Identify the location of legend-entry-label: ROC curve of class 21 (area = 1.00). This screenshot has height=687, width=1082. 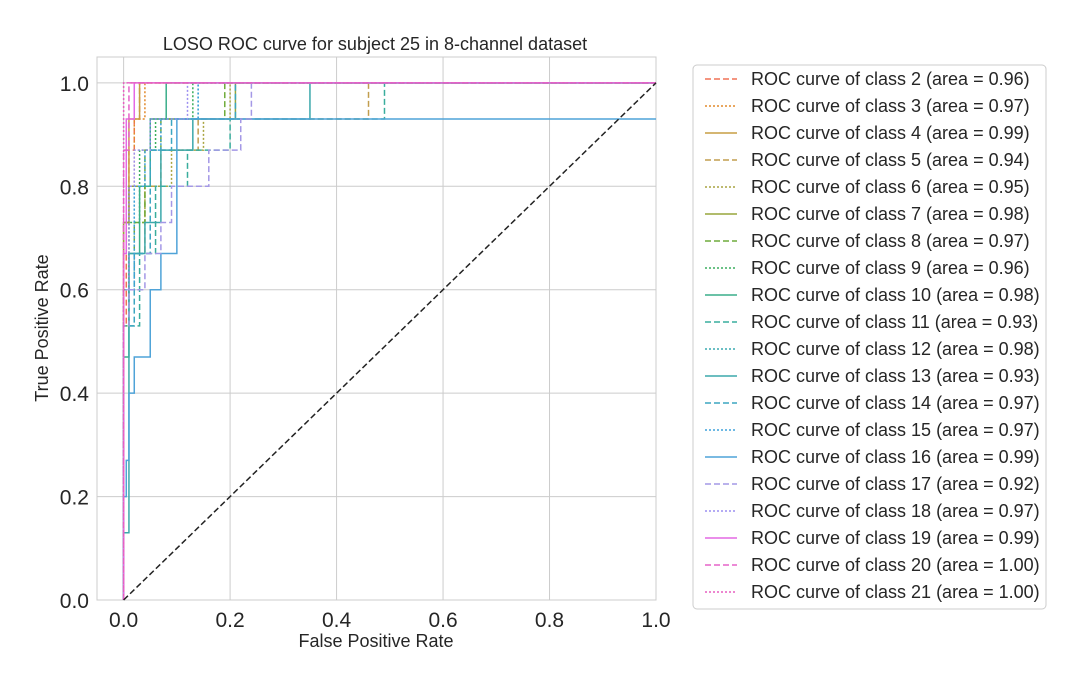
(895, 592).